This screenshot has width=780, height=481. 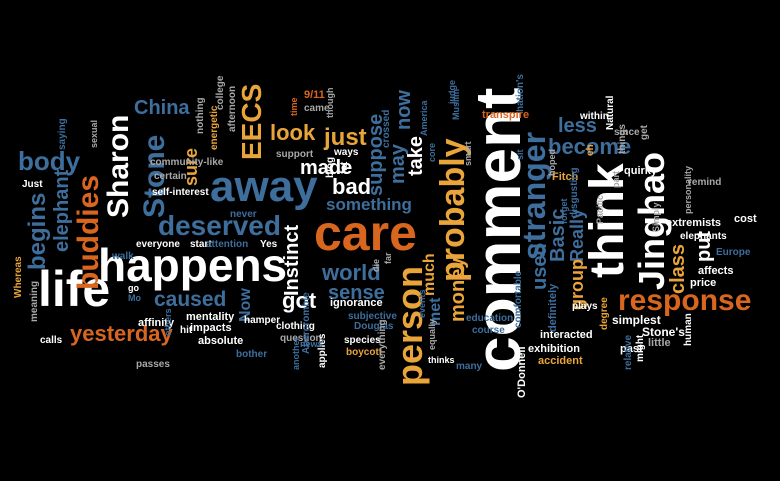 I want to click on word-Whereas: Whereas, so click(x=18, y=277).